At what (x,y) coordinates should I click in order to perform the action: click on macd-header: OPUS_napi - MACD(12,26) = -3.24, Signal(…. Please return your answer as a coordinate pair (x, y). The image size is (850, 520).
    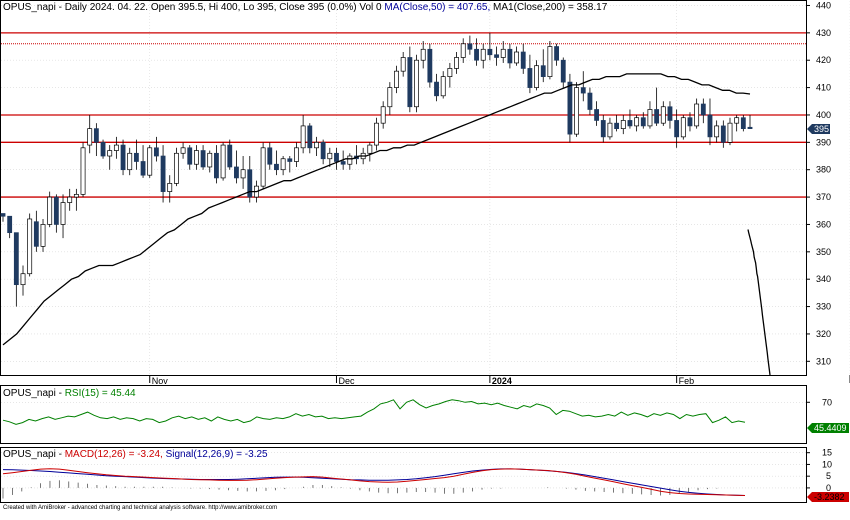
    Looking at the image, I should click on (135, 454).